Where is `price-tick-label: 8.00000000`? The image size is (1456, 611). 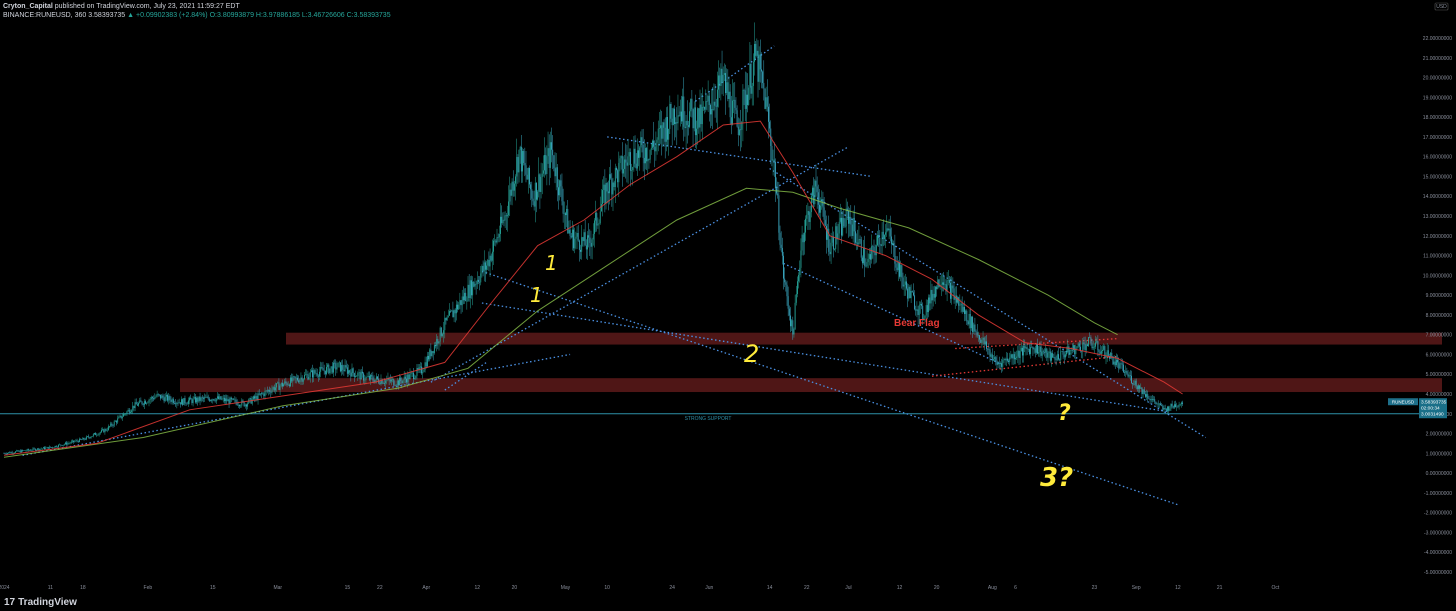 price-tick-label: 8.00000000 is located at coordinates (1439, 316).